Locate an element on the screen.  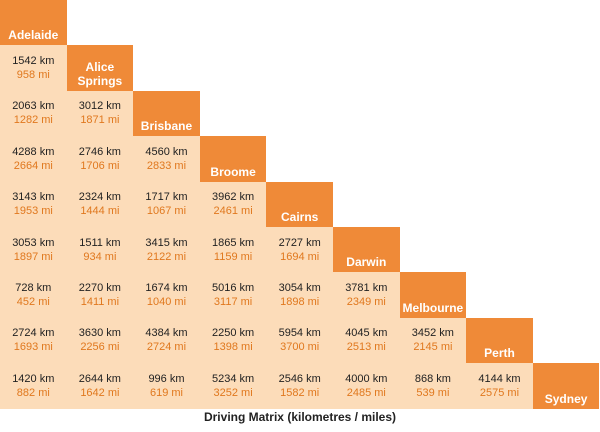
distance-cell: 4560 km 2833 mi is located at coordinates (166, 159).